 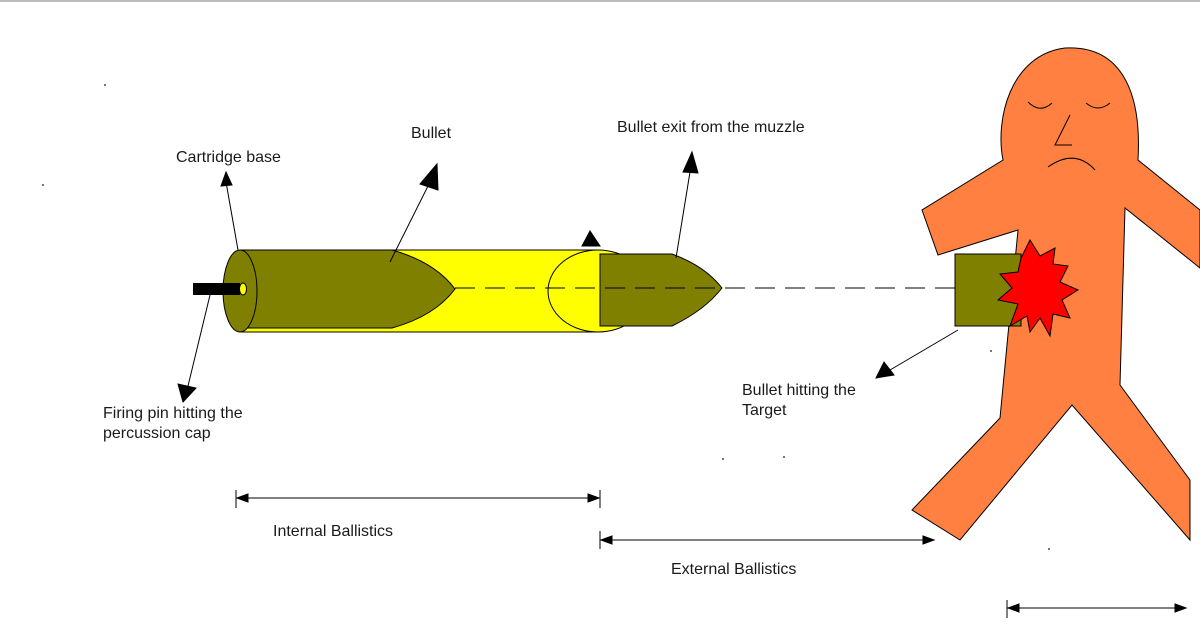 What do you see at coordinates (199, 340) in the screenshot?
I see `firing-pin-pointer` at bounding box center [199, 340].